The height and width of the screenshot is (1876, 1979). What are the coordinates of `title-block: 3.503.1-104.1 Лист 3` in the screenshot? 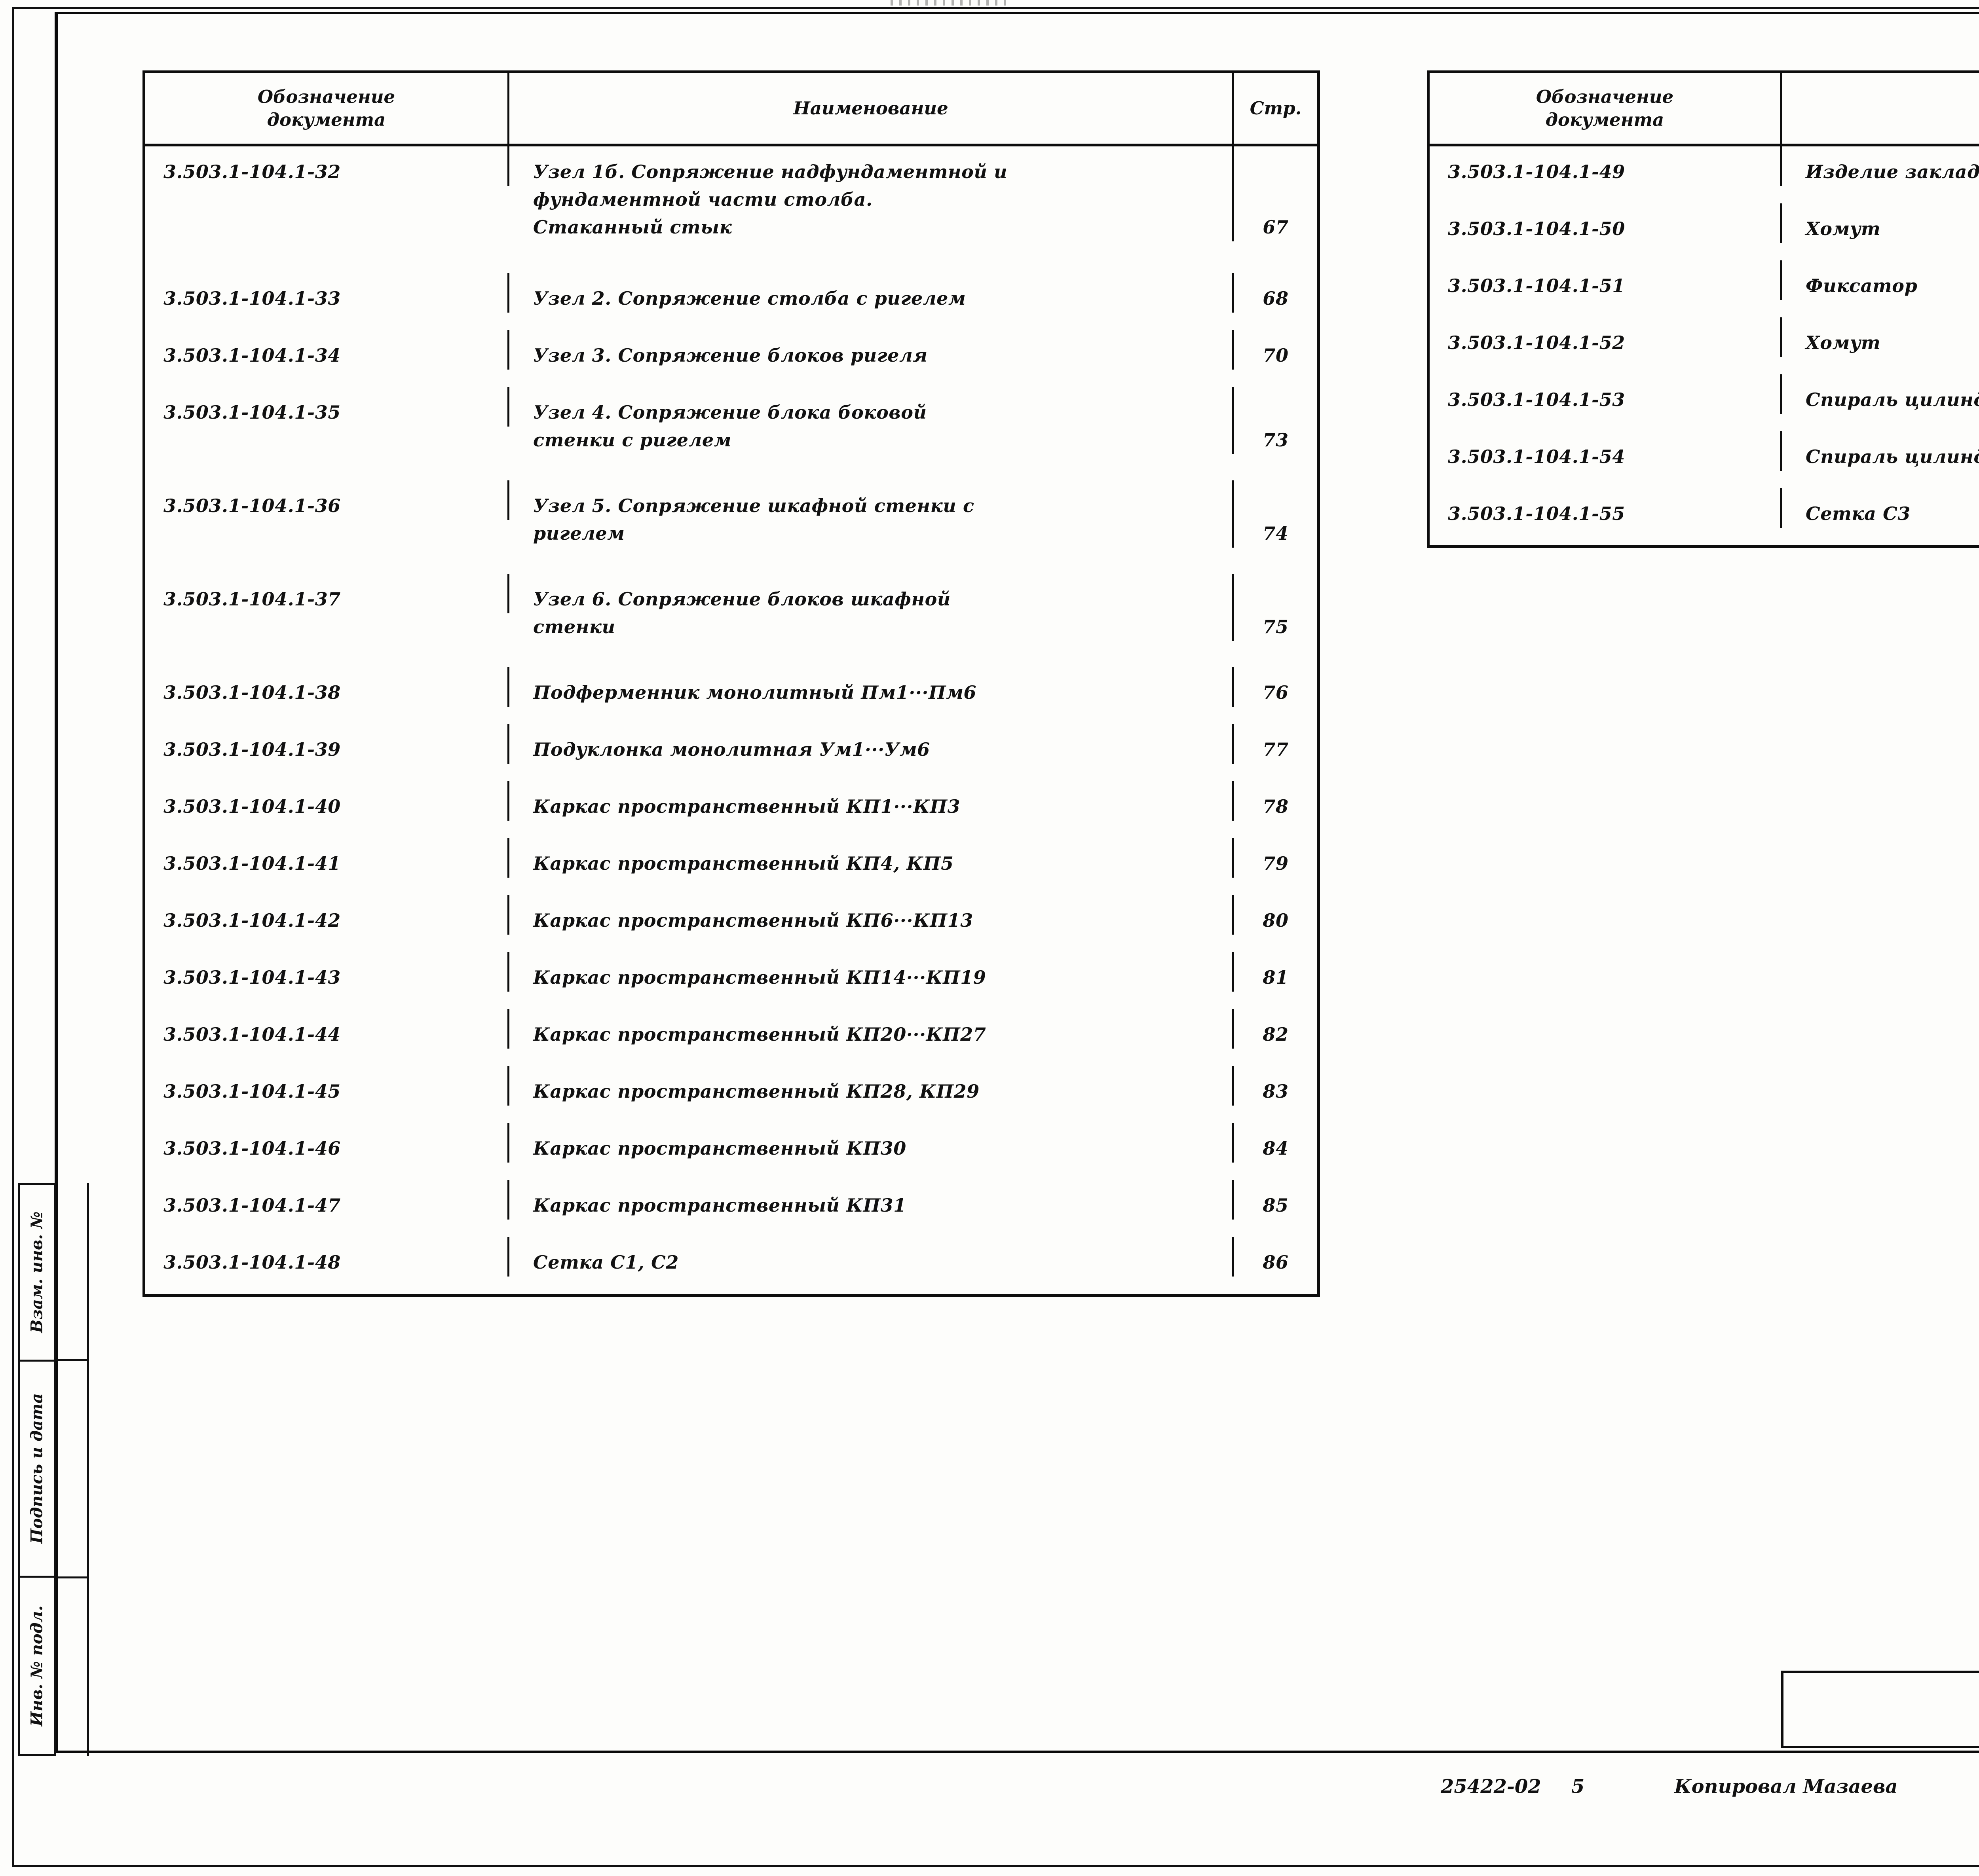 It's located at (1880, 1709).